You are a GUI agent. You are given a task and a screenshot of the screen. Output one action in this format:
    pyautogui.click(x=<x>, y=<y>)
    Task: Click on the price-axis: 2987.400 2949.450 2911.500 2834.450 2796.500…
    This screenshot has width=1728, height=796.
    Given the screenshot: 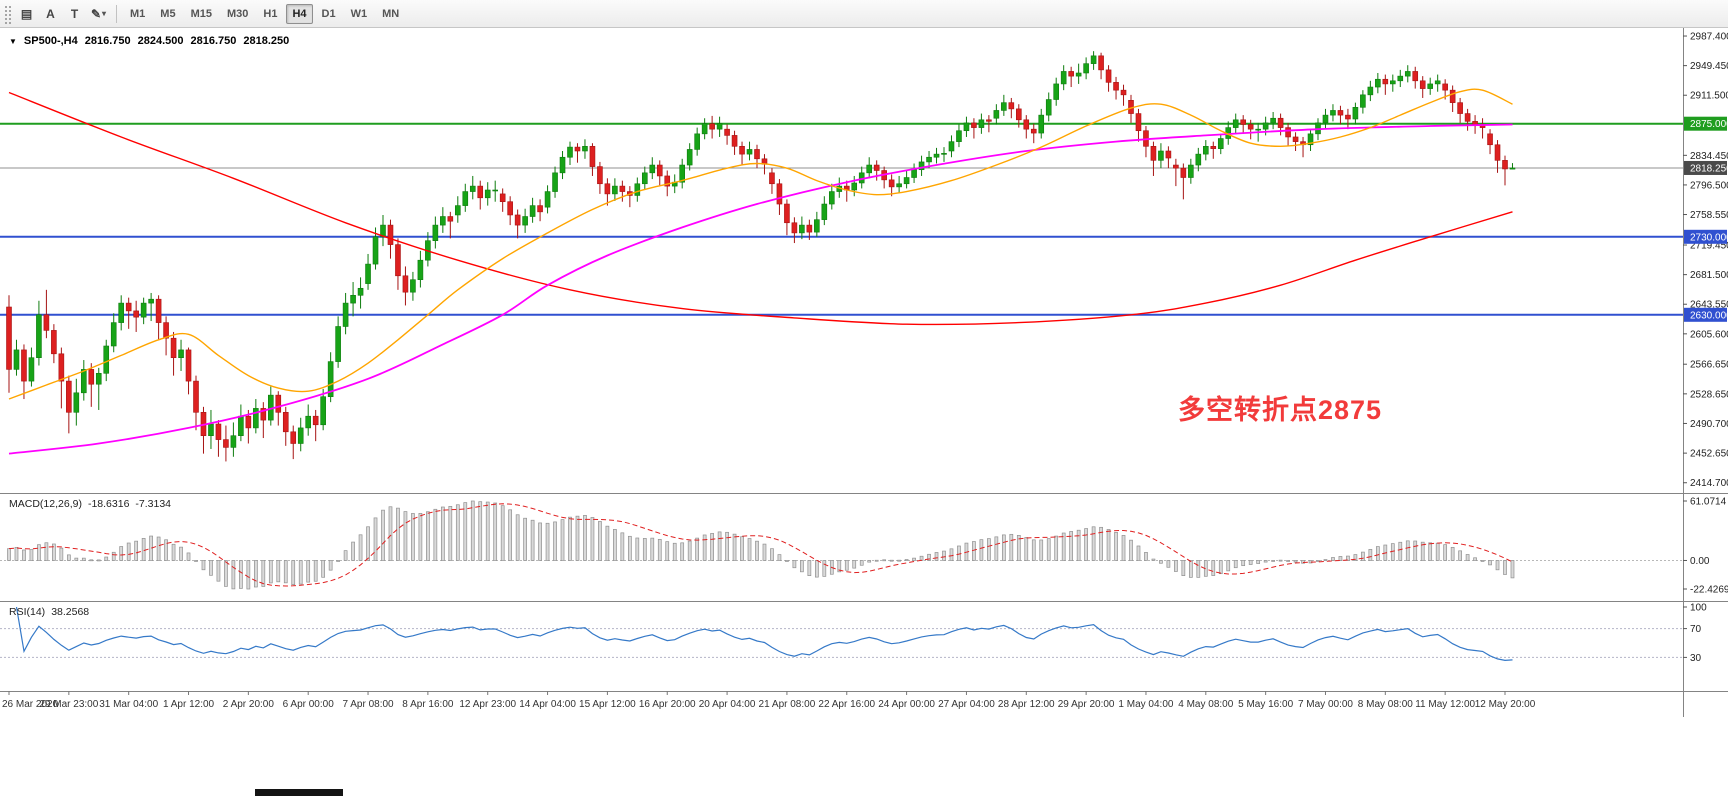 What is the action you would take?
    pyautogui.click(x=1705, y=348)
    